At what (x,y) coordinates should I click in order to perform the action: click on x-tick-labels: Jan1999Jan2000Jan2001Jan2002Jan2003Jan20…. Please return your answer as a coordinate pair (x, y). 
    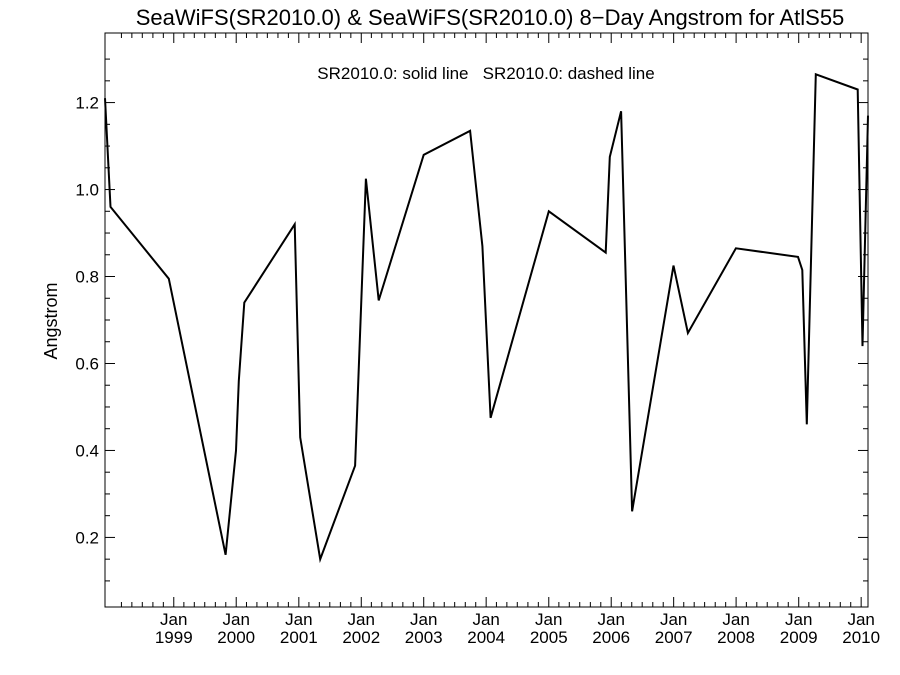
    Looking at the image, I should click on (517, 628).